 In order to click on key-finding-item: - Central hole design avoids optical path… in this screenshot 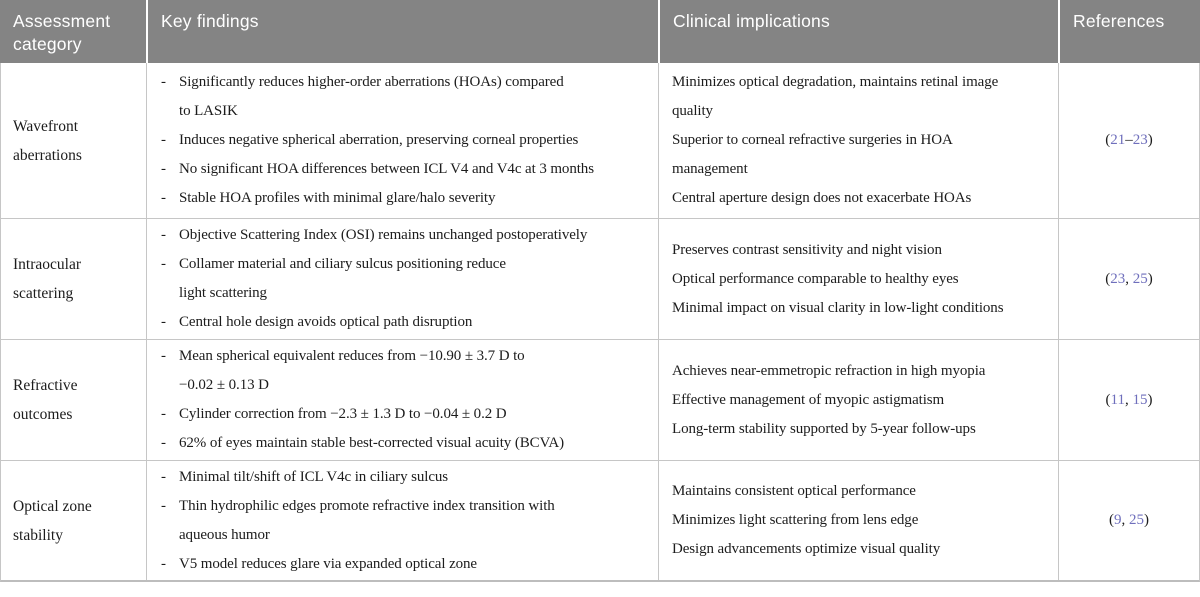, I will do `click(402, 322)`.